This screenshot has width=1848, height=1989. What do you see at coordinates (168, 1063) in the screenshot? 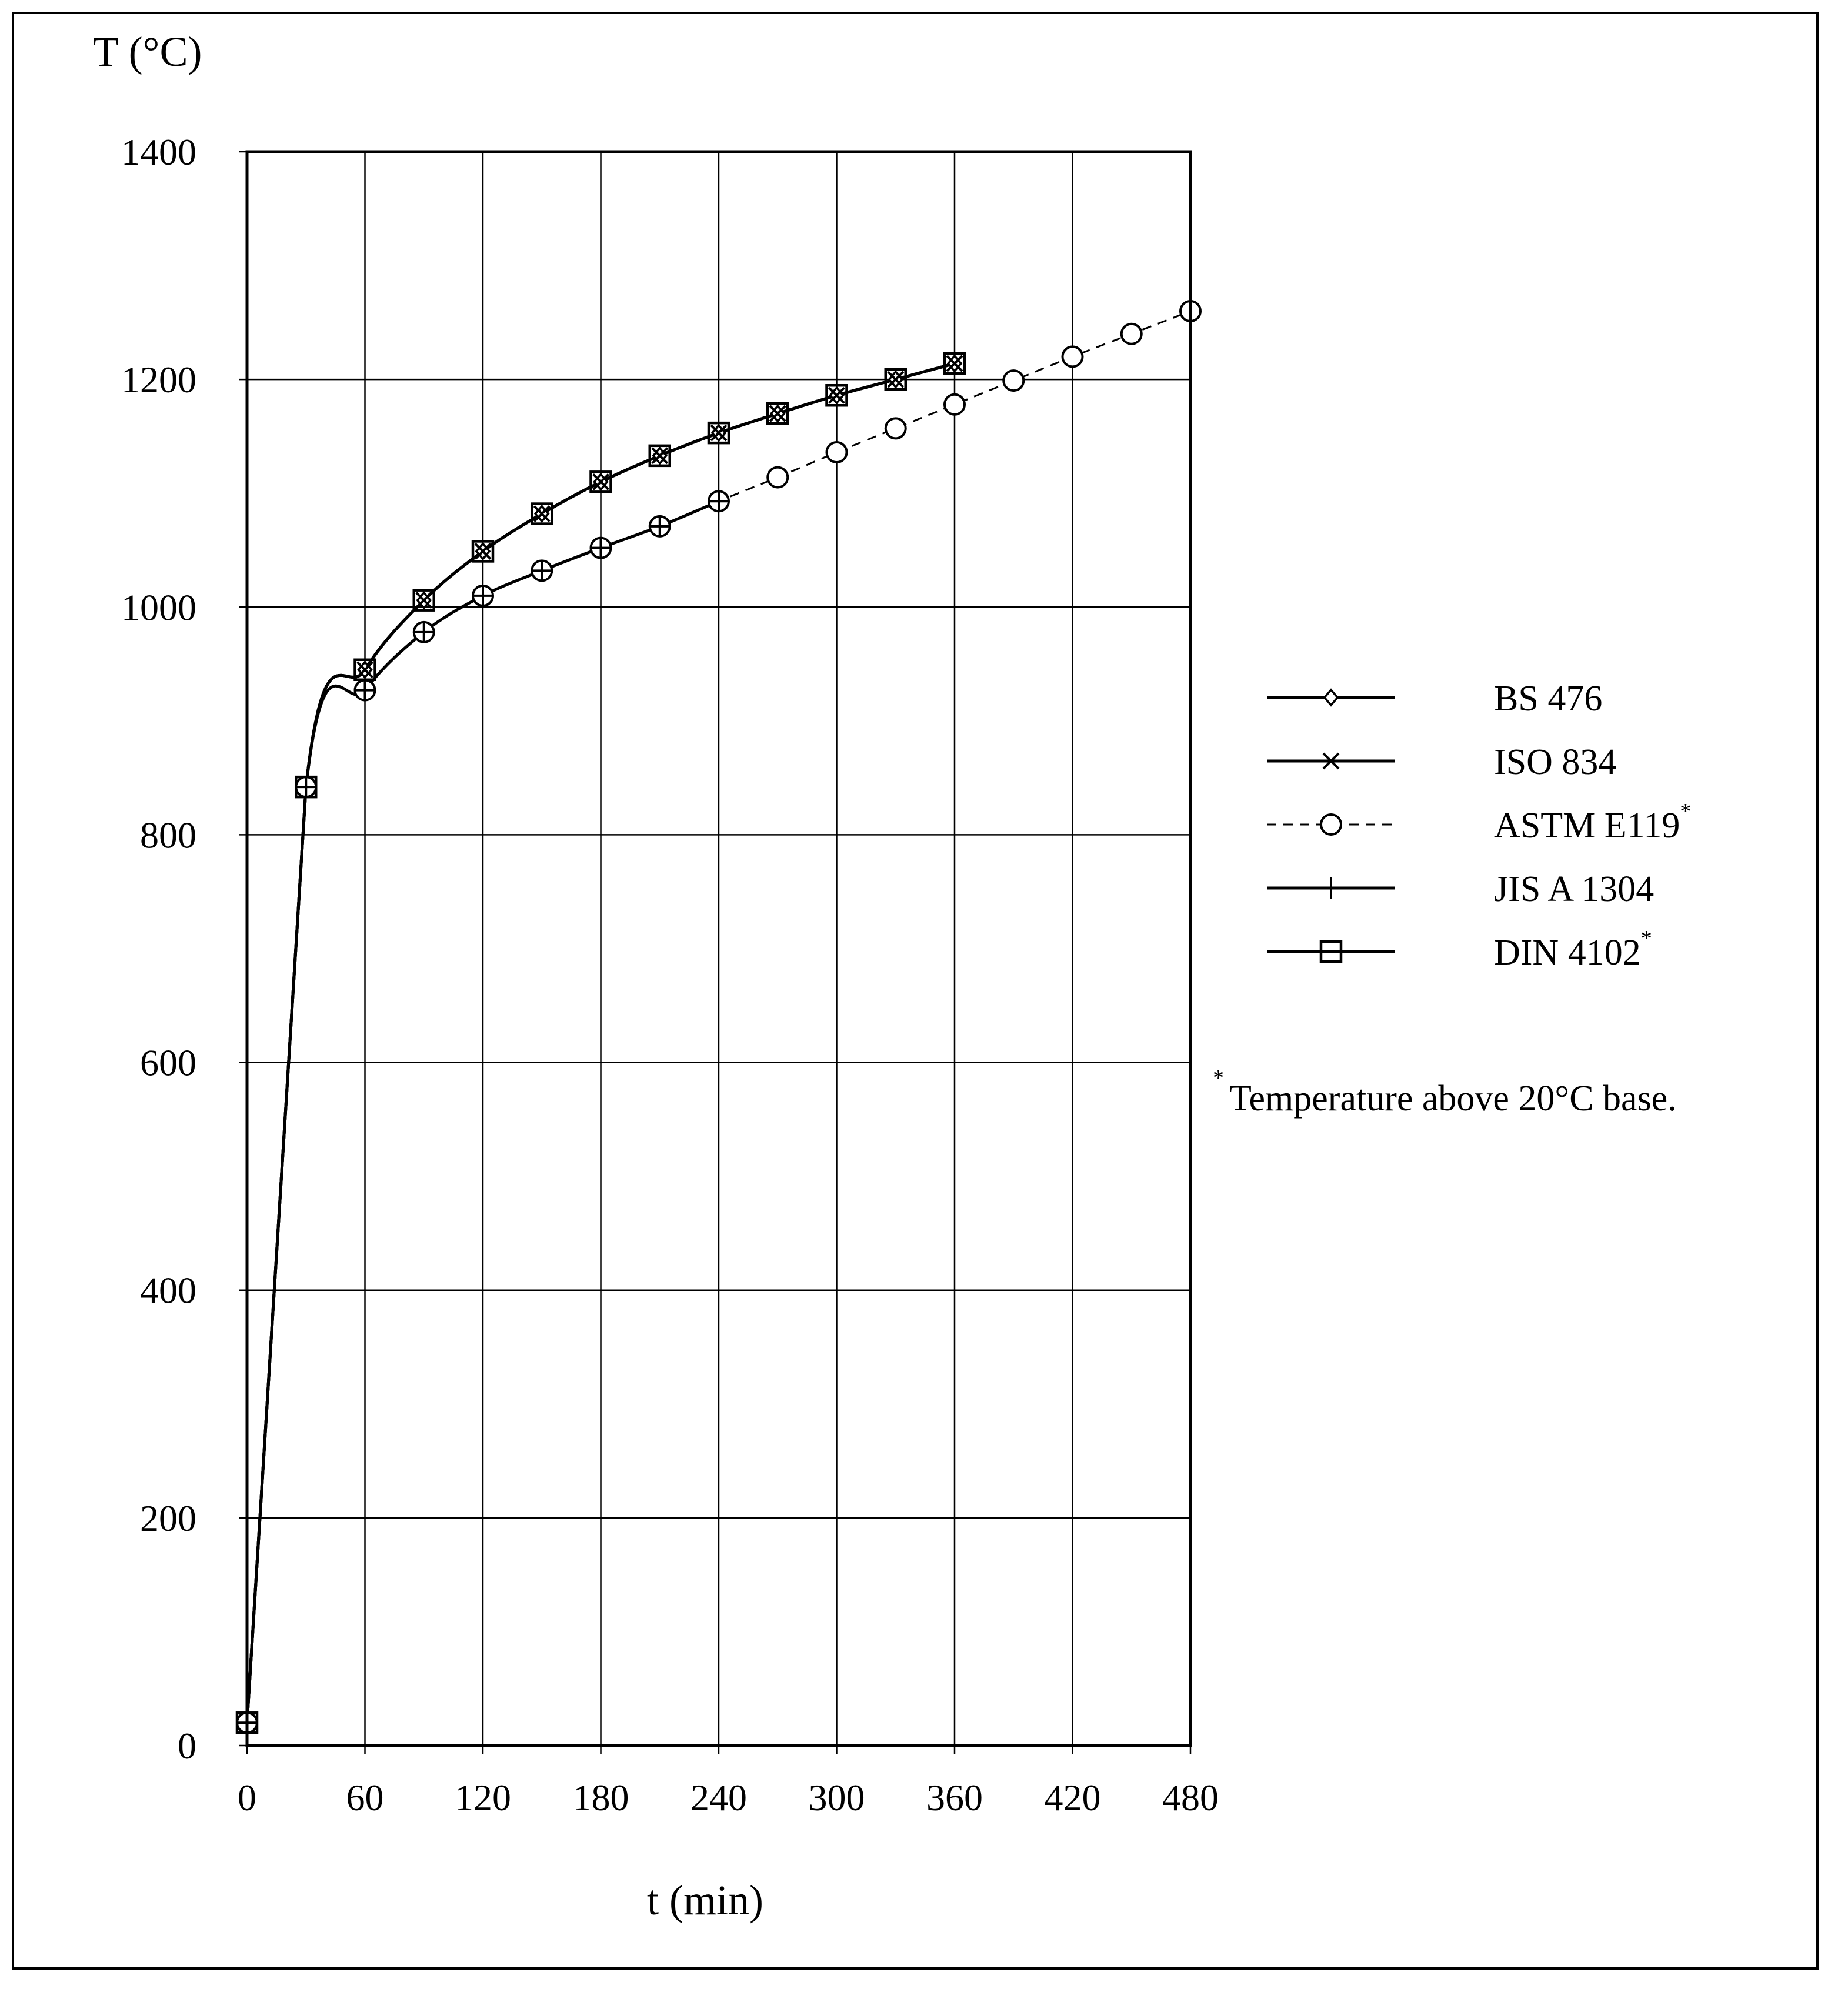
I see `y-tick-label: 600` at bounding box center [168, 1063].